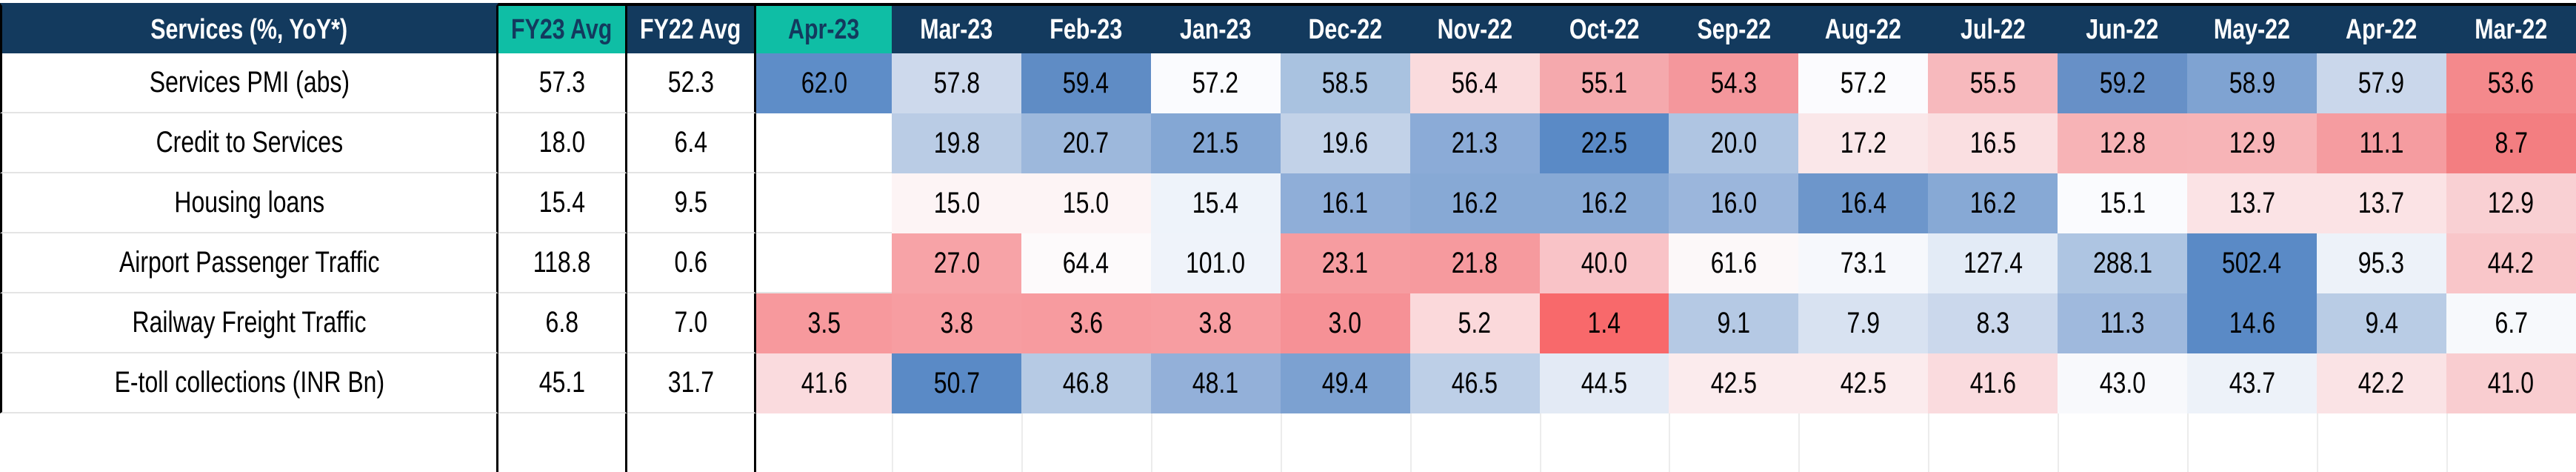  What do you see at coordinates (1474, 28) in the screenshot?
I see `header-cell-nov-22: Nov-22` at bounding box center [1474, 28].